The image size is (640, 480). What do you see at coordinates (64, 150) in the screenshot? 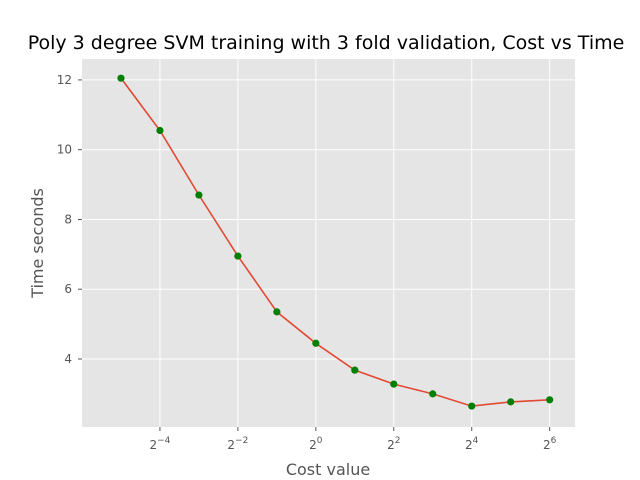
I see `y-tick-label: 10` at bounding box center [64, 150].